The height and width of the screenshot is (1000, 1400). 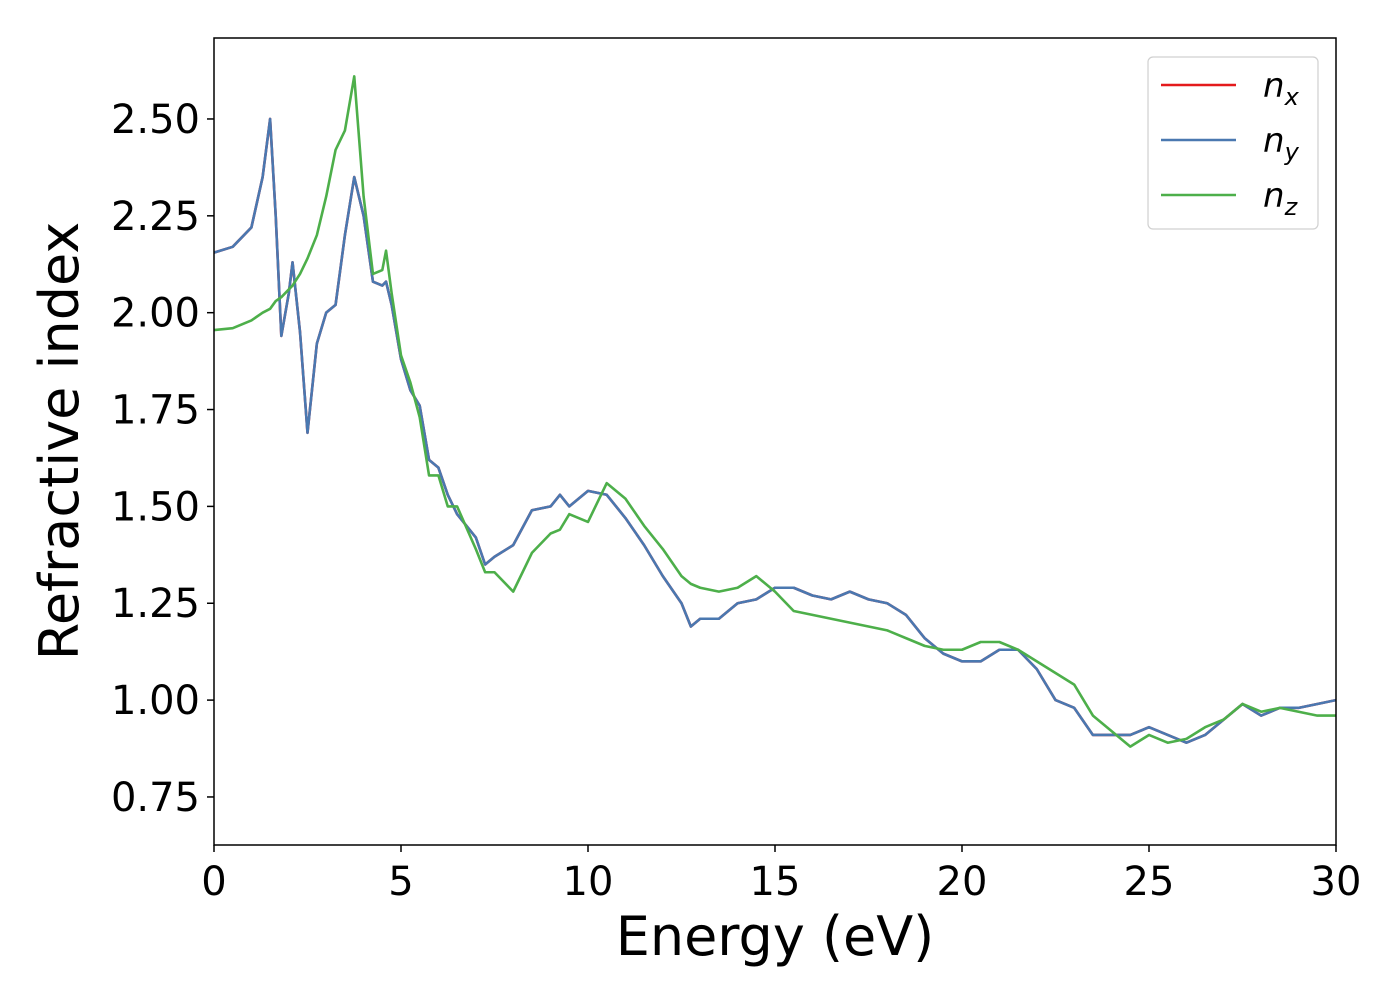 What do you see at coordinates (962, 882) in the screenshot?
I see `x-tick-label: 20` at bounding box center [962, 882].